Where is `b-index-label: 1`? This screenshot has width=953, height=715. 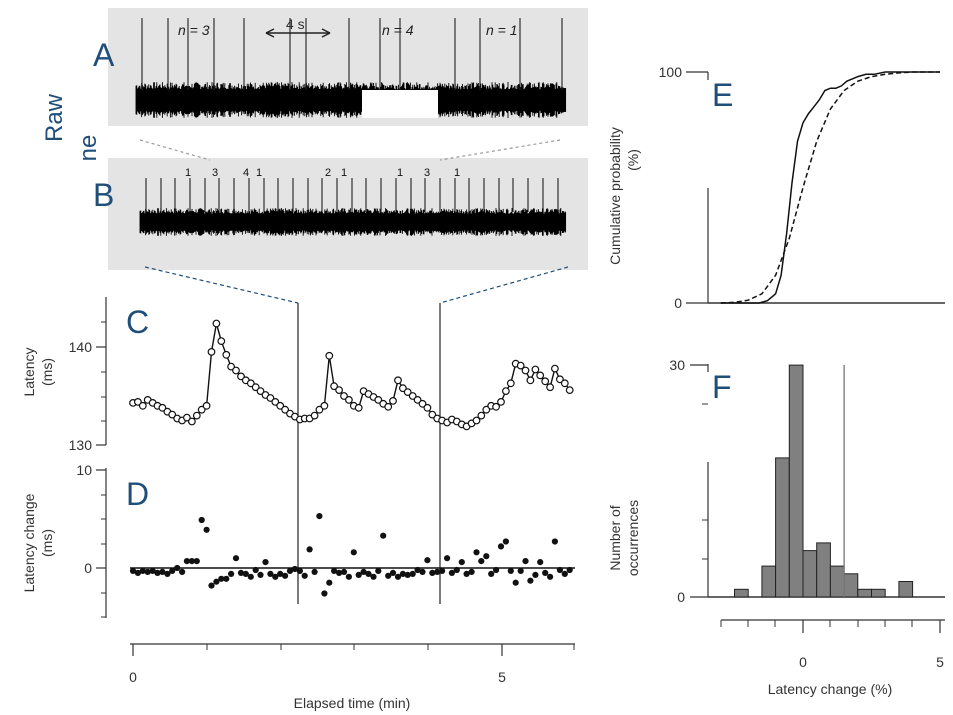
b-index-label: 1 is located at coordinates (400, 173).